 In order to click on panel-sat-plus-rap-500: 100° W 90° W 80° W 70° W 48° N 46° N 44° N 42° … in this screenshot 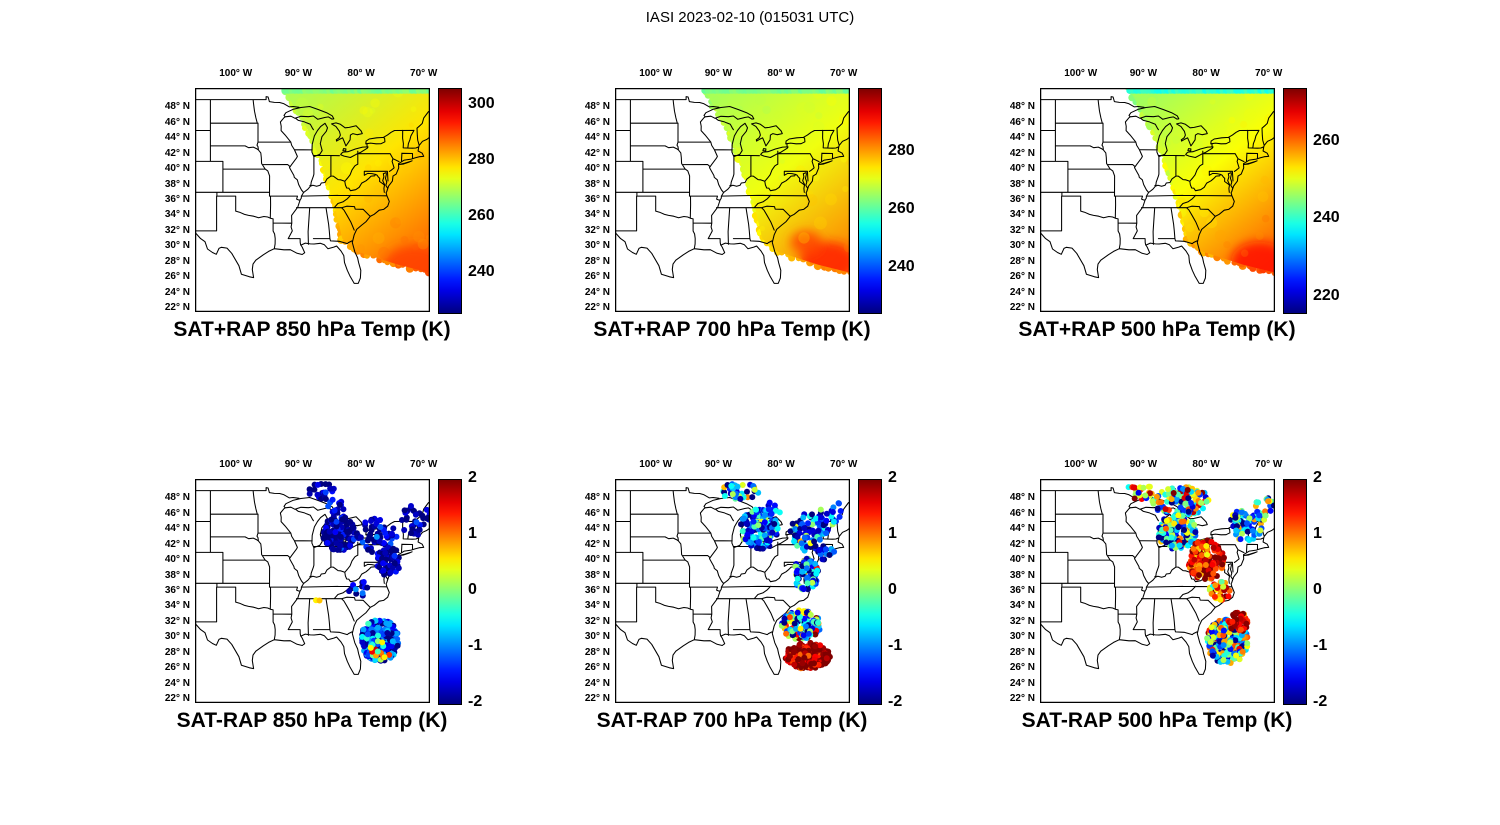, I will do `click(1180, 208)`.